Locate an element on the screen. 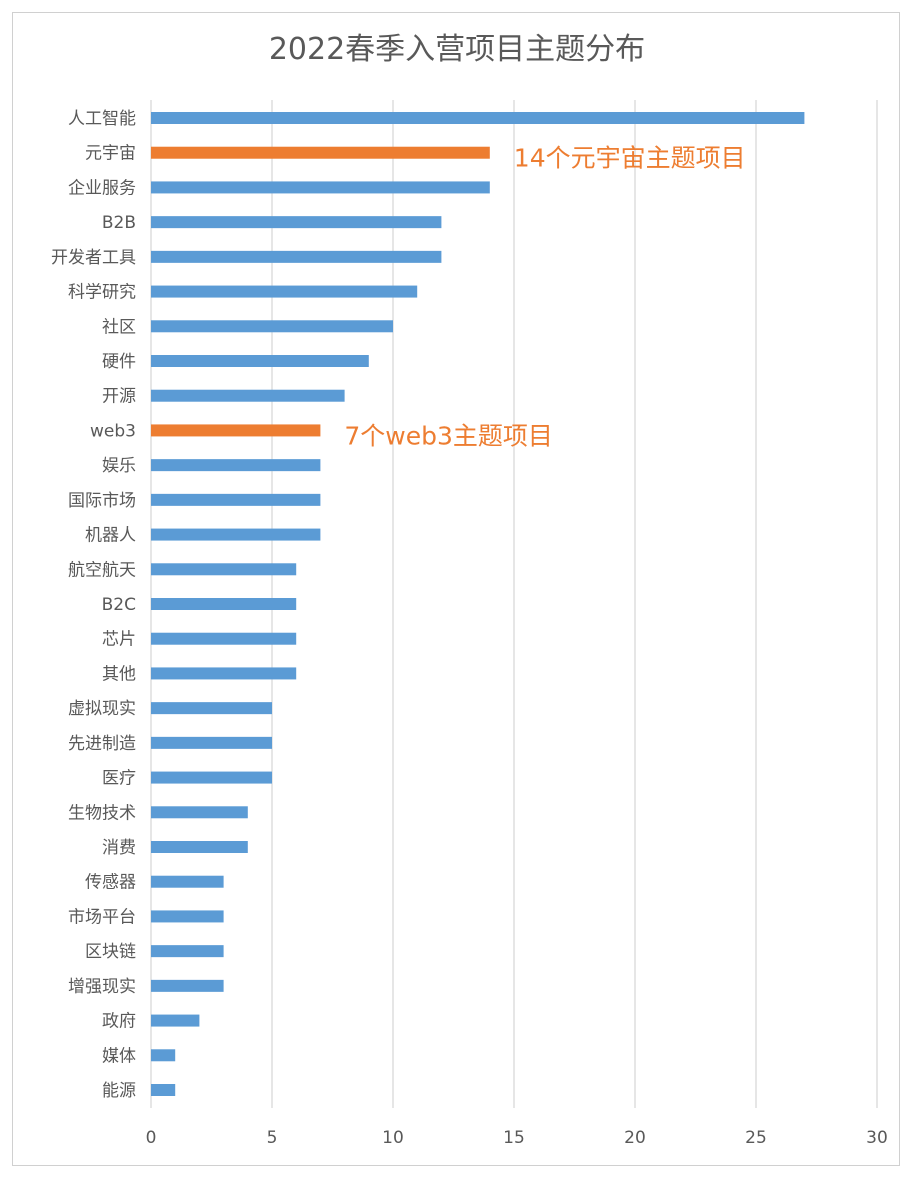 This screenshot has height=1180, width=914. bar-虚拟现实 is located at coordinates (211, 708).